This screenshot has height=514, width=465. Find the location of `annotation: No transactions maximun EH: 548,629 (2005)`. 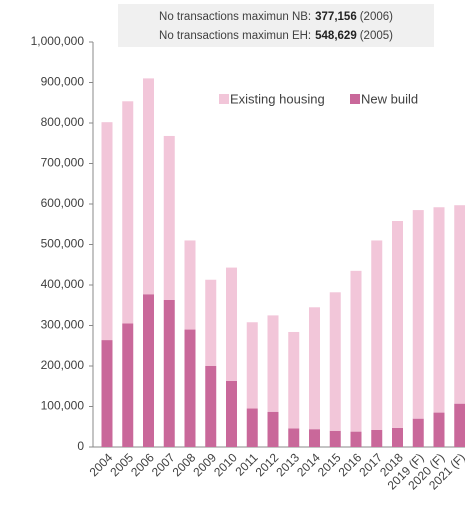

annotation: No transactions maximun EH: 548,629 (2005) is located at coordinates (276, 36).